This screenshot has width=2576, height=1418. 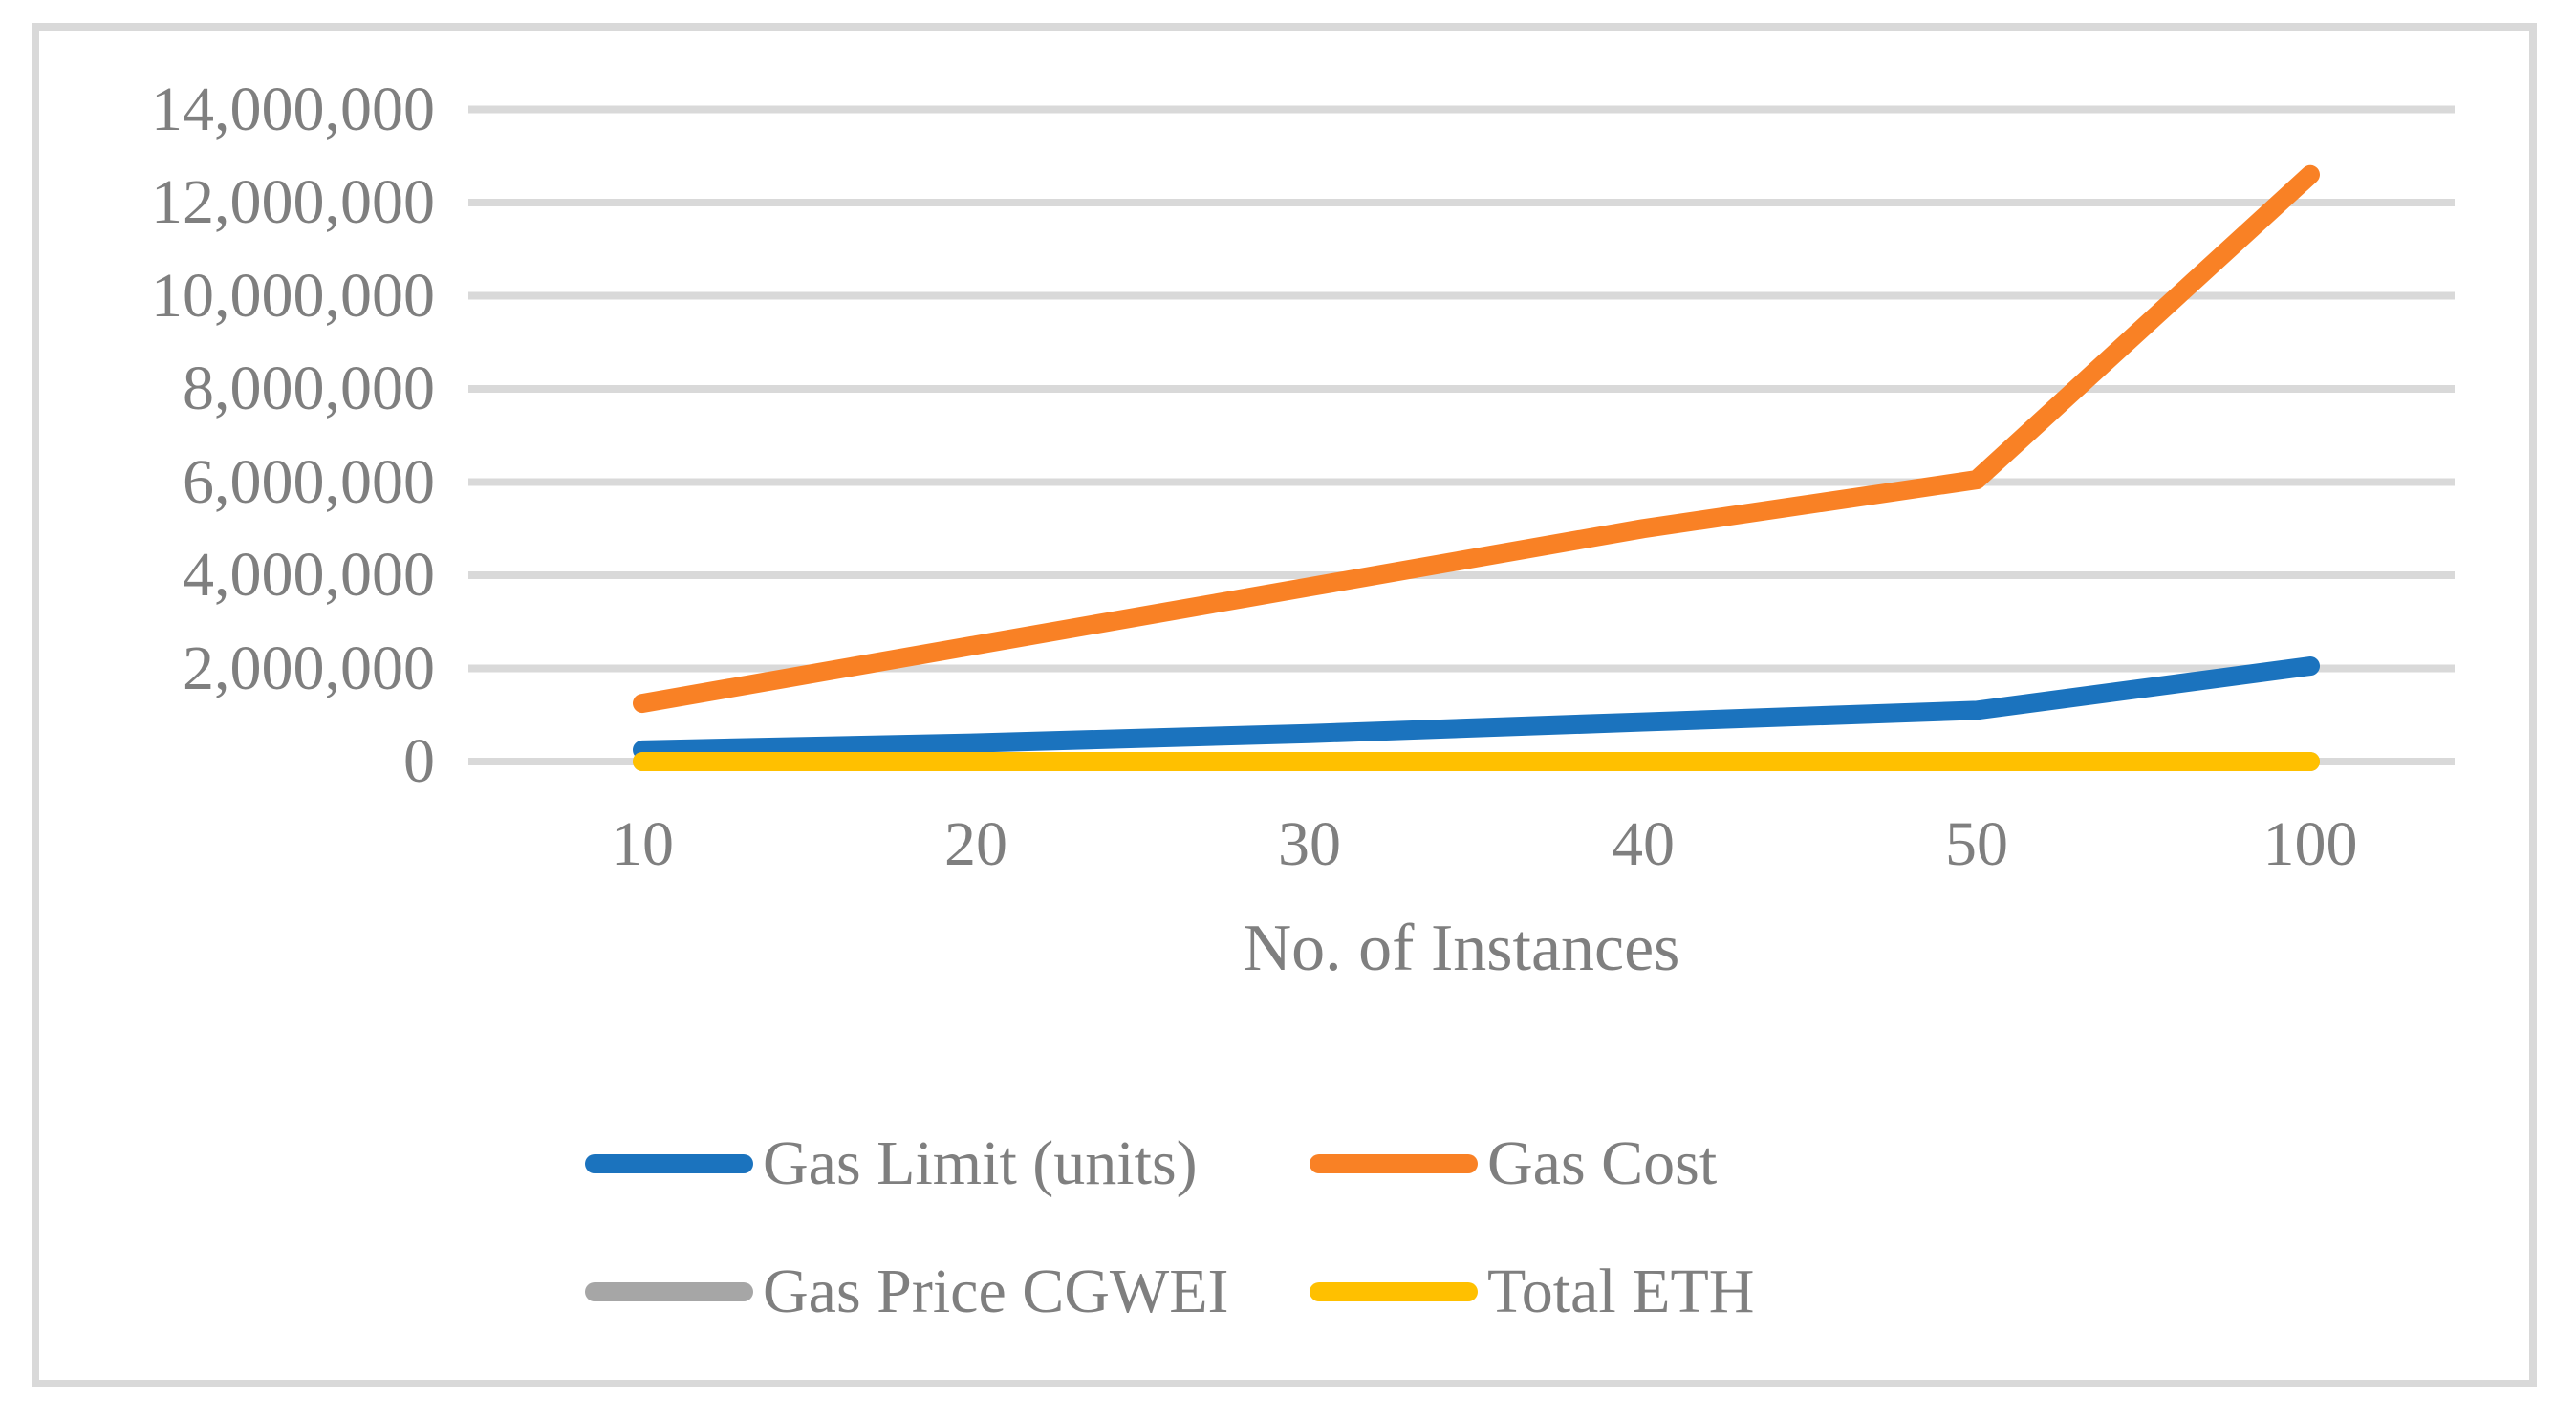 I want to click on x-axis-title: No. of Instances, so click(x=1461, y=948).